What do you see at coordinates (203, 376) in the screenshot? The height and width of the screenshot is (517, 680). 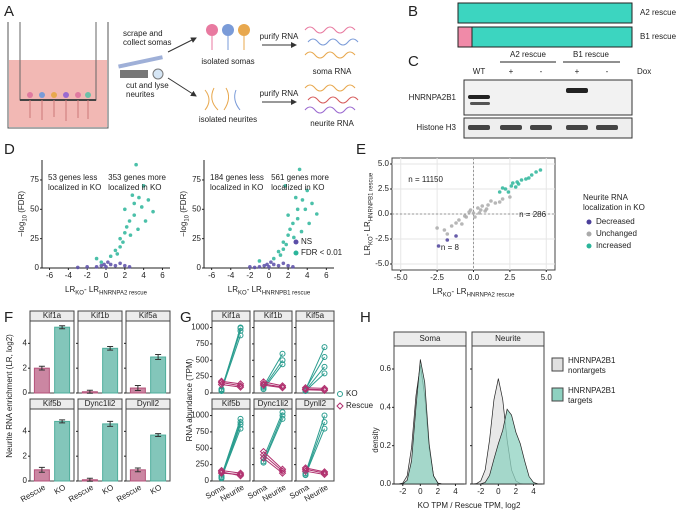 I see `y-tick-label: 250` at bounding box center [203, 376].